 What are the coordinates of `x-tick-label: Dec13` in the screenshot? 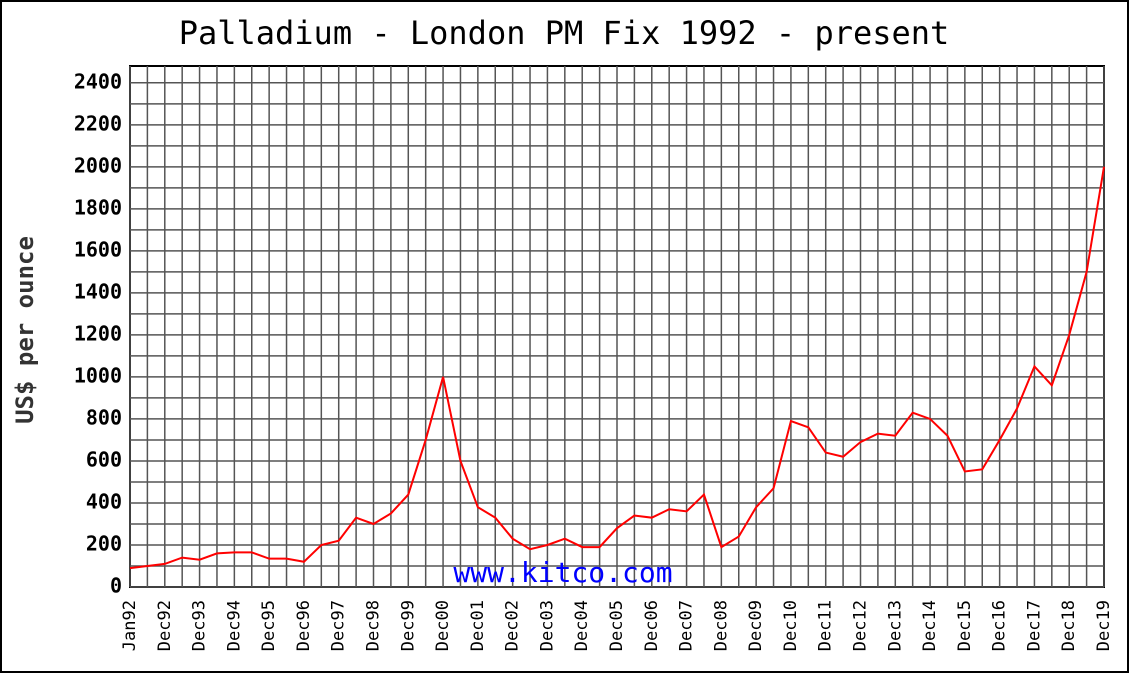 It's located at (895, 625).